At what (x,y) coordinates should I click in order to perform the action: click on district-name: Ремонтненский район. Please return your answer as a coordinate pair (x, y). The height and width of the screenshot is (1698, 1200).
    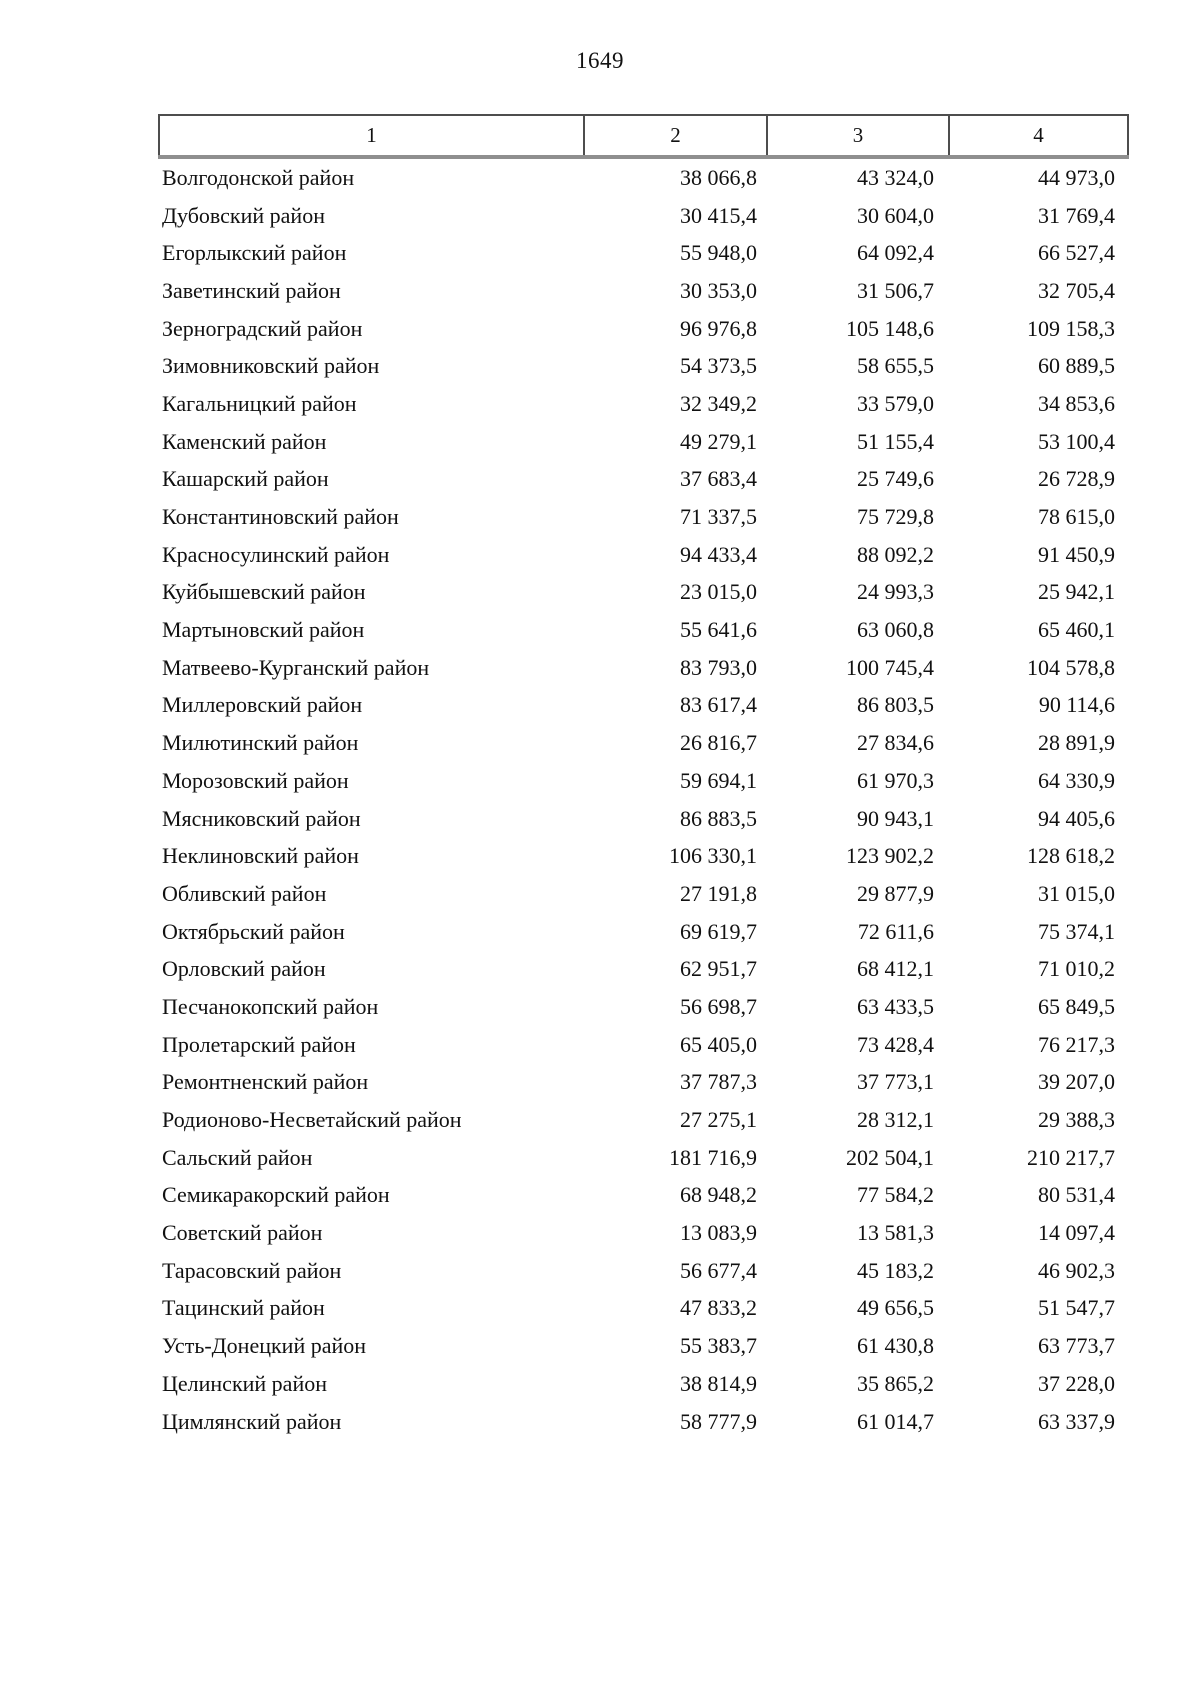
    Looking at the image, I should click on (265, 1082).